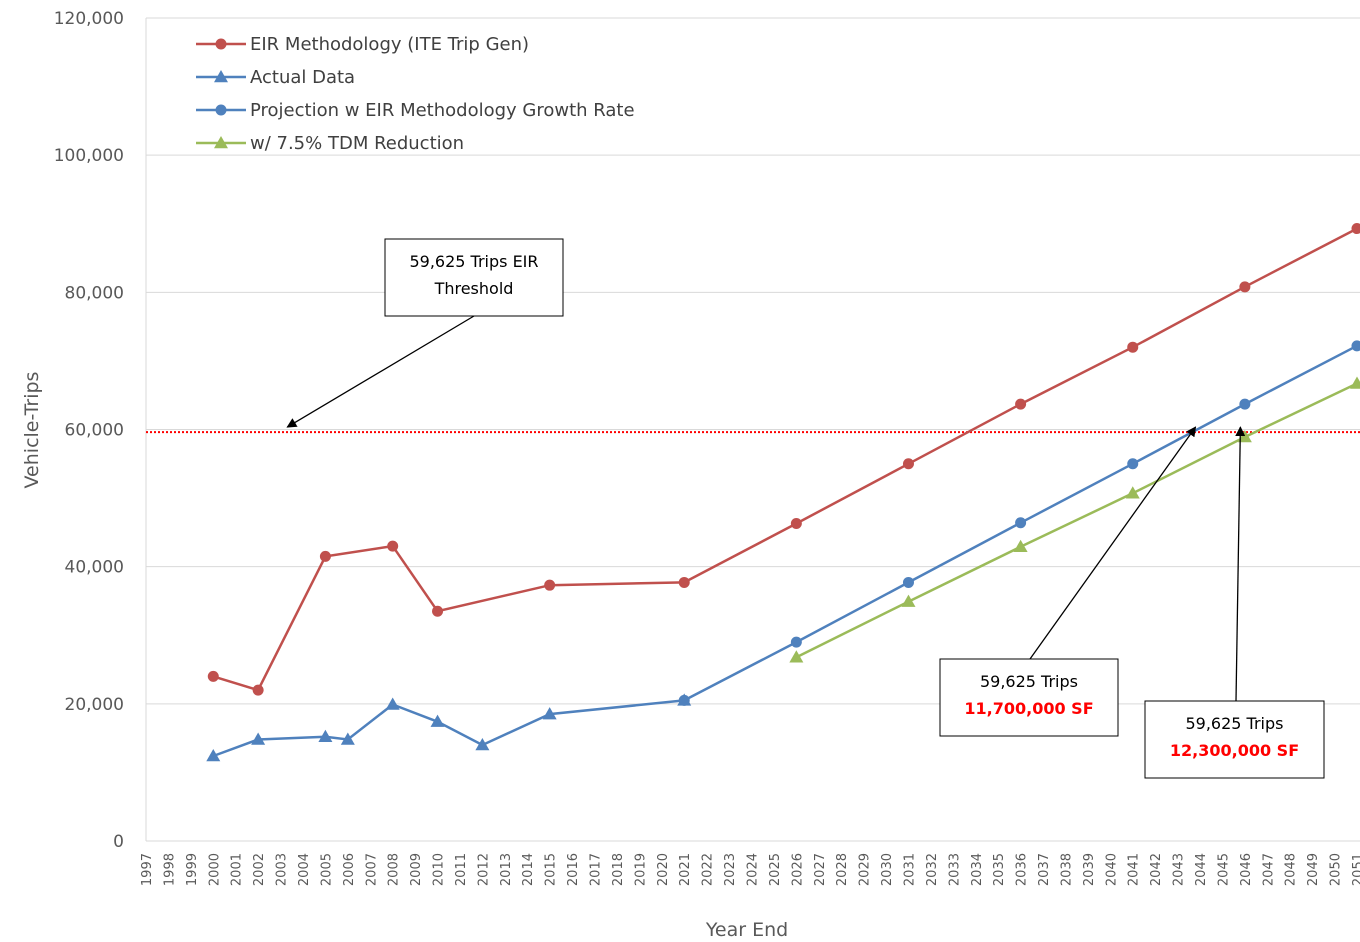 This screenshot has width=1360, height=942. What do you see at coordinates (909, 869) in the screenshot?
I see `x-tick-label: 2031` at bounding box center [909, 869].